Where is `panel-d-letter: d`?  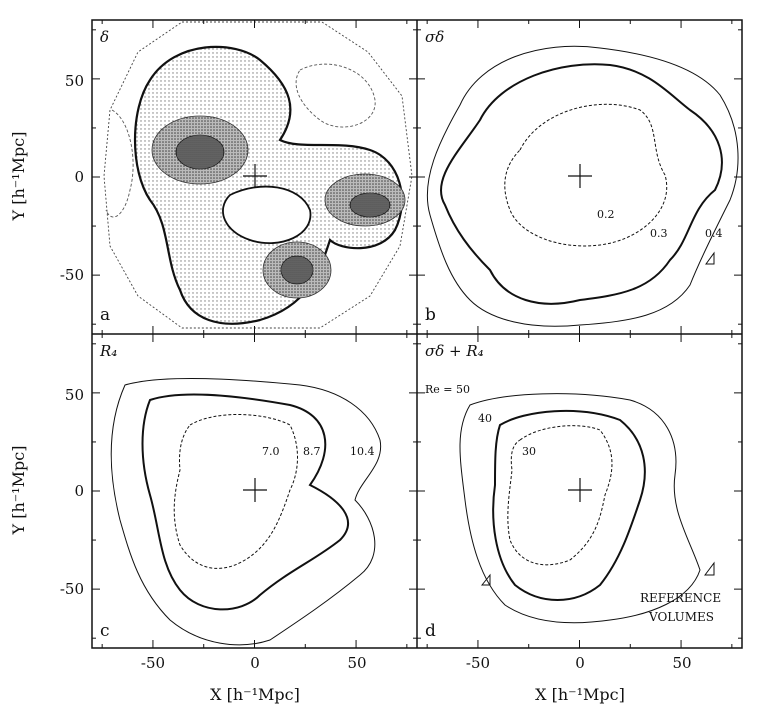
panel-d-letter: d is located at coordinates (430, 631).